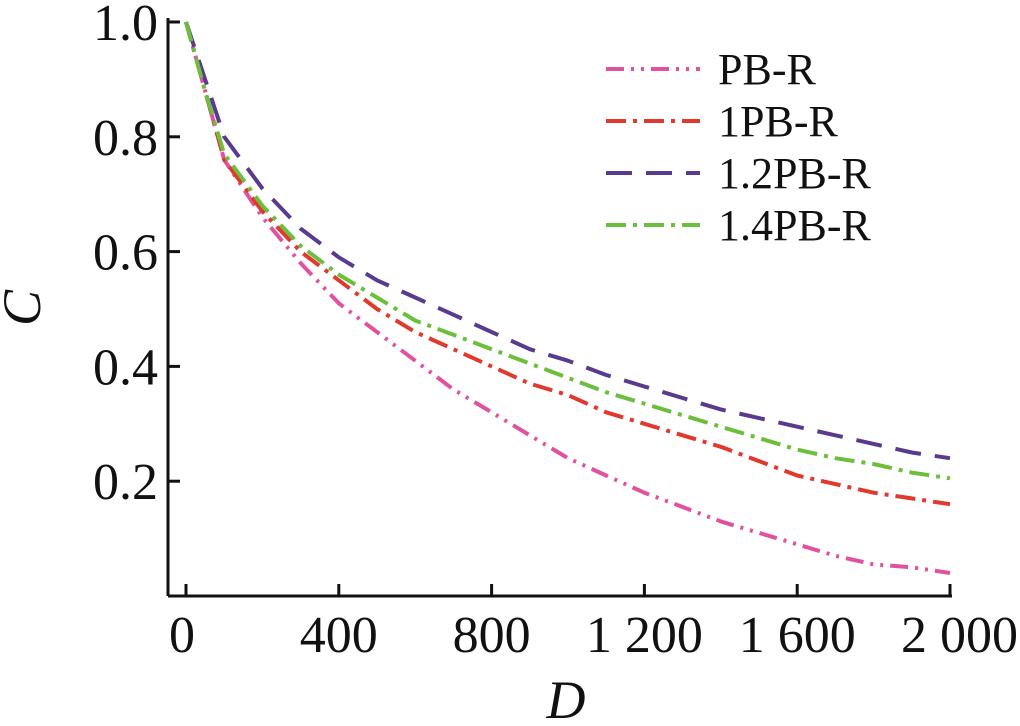  Describe the element at coordinates (566, 698) in the screenshot. I see `x-axis-title: D` at that location.